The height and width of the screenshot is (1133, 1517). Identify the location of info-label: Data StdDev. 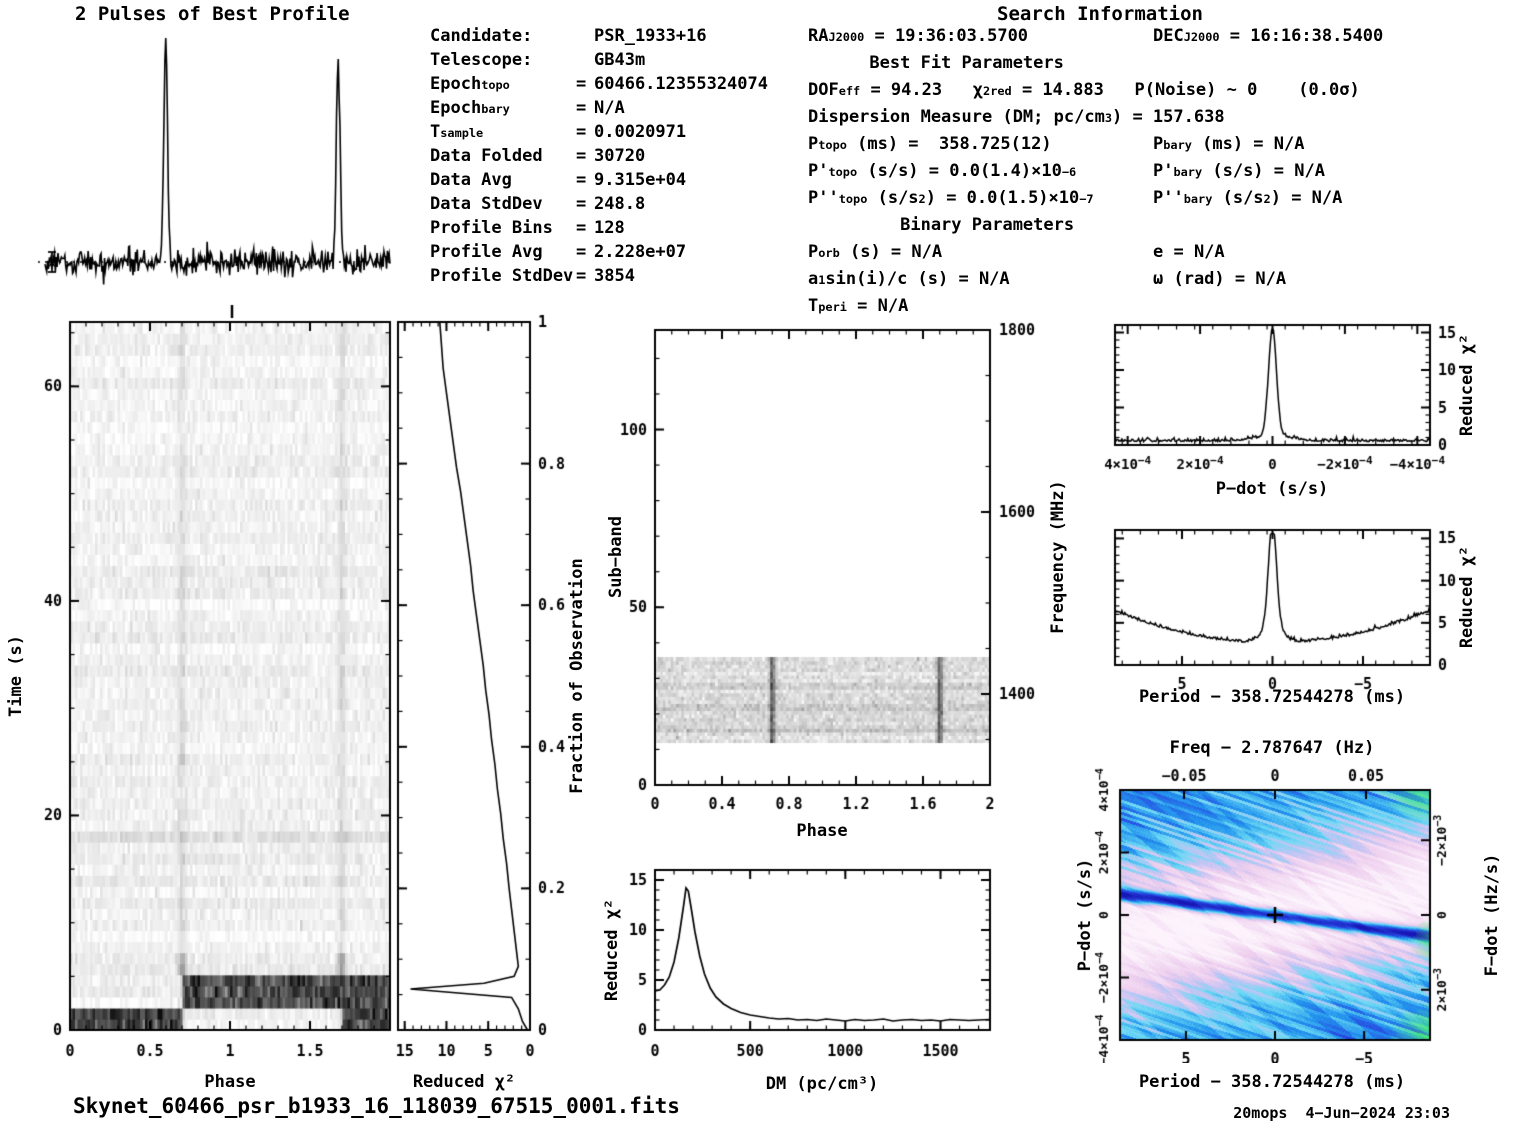
(486, 204).